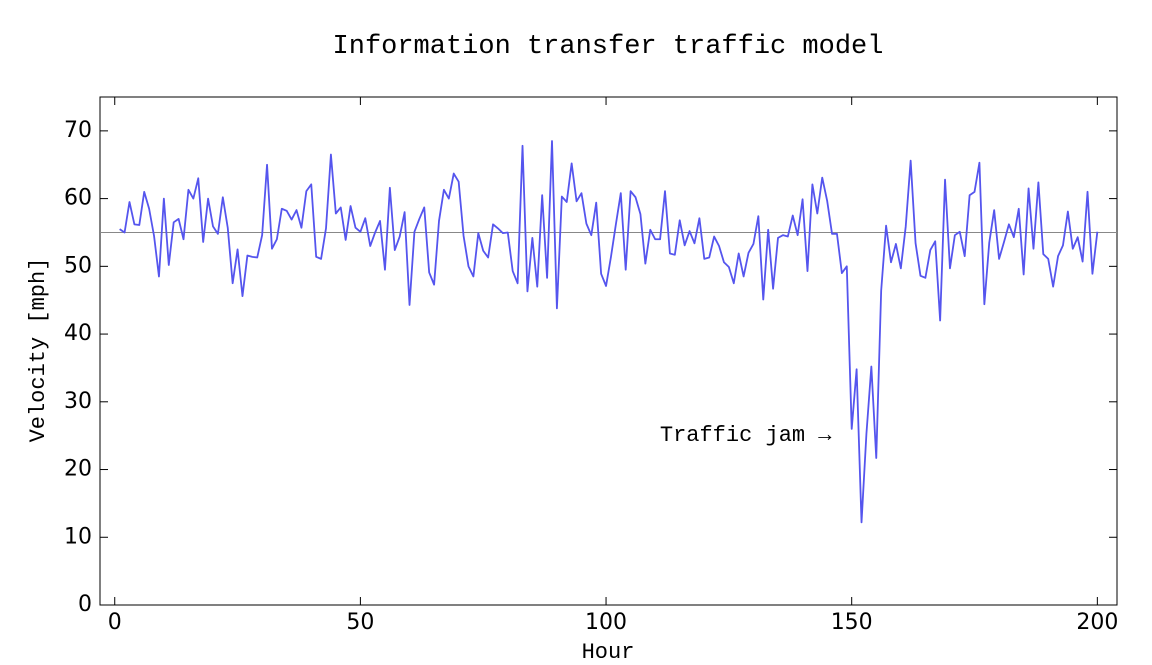 Image resolution: width=1152 pixels, height=665 pixels. Describe the element at coordinates (78, 333) in the screenshot. I see `y-tick-label: 40` at that location.